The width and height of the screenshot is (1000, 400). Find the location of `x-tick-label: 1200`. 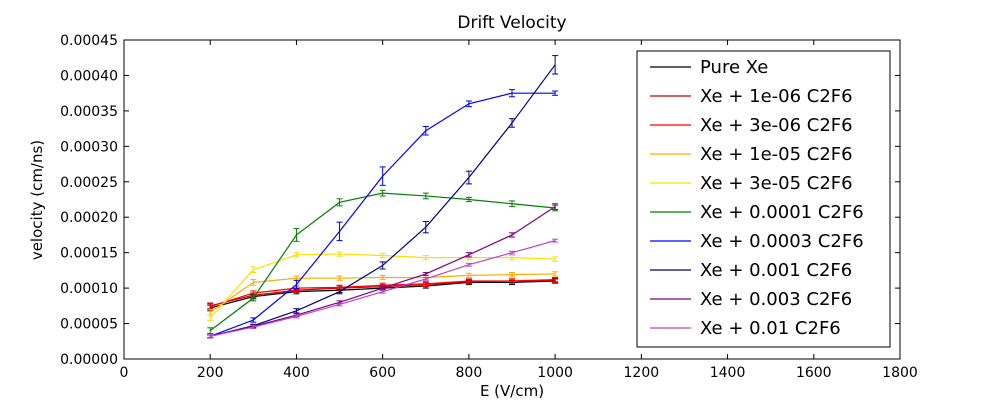

x-tick-label: 1200 is located at coordinates (642, 373).